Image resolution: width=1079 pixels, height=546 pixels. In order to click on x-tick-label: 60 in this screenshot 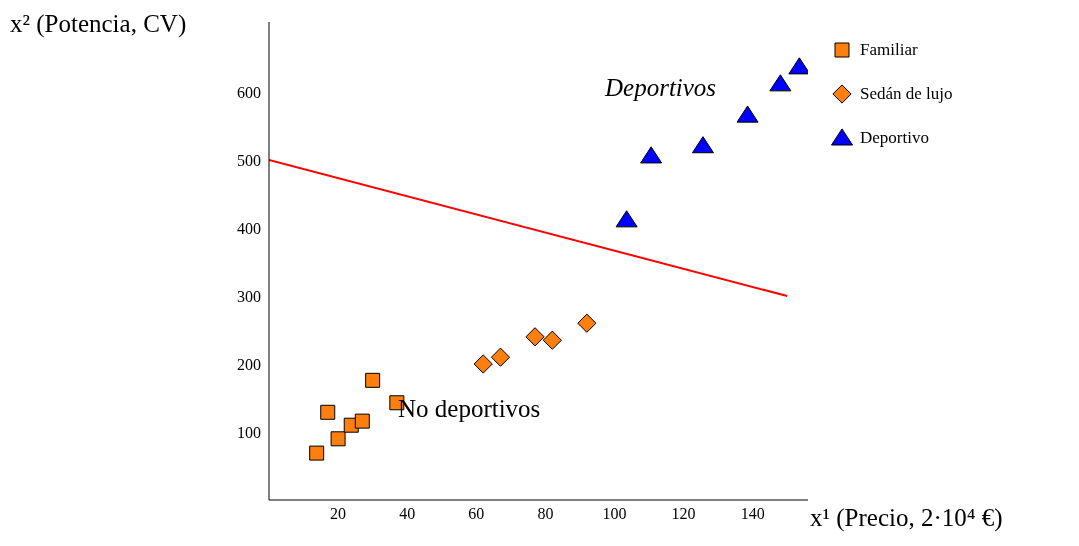, I will do `click(476, 514)`.